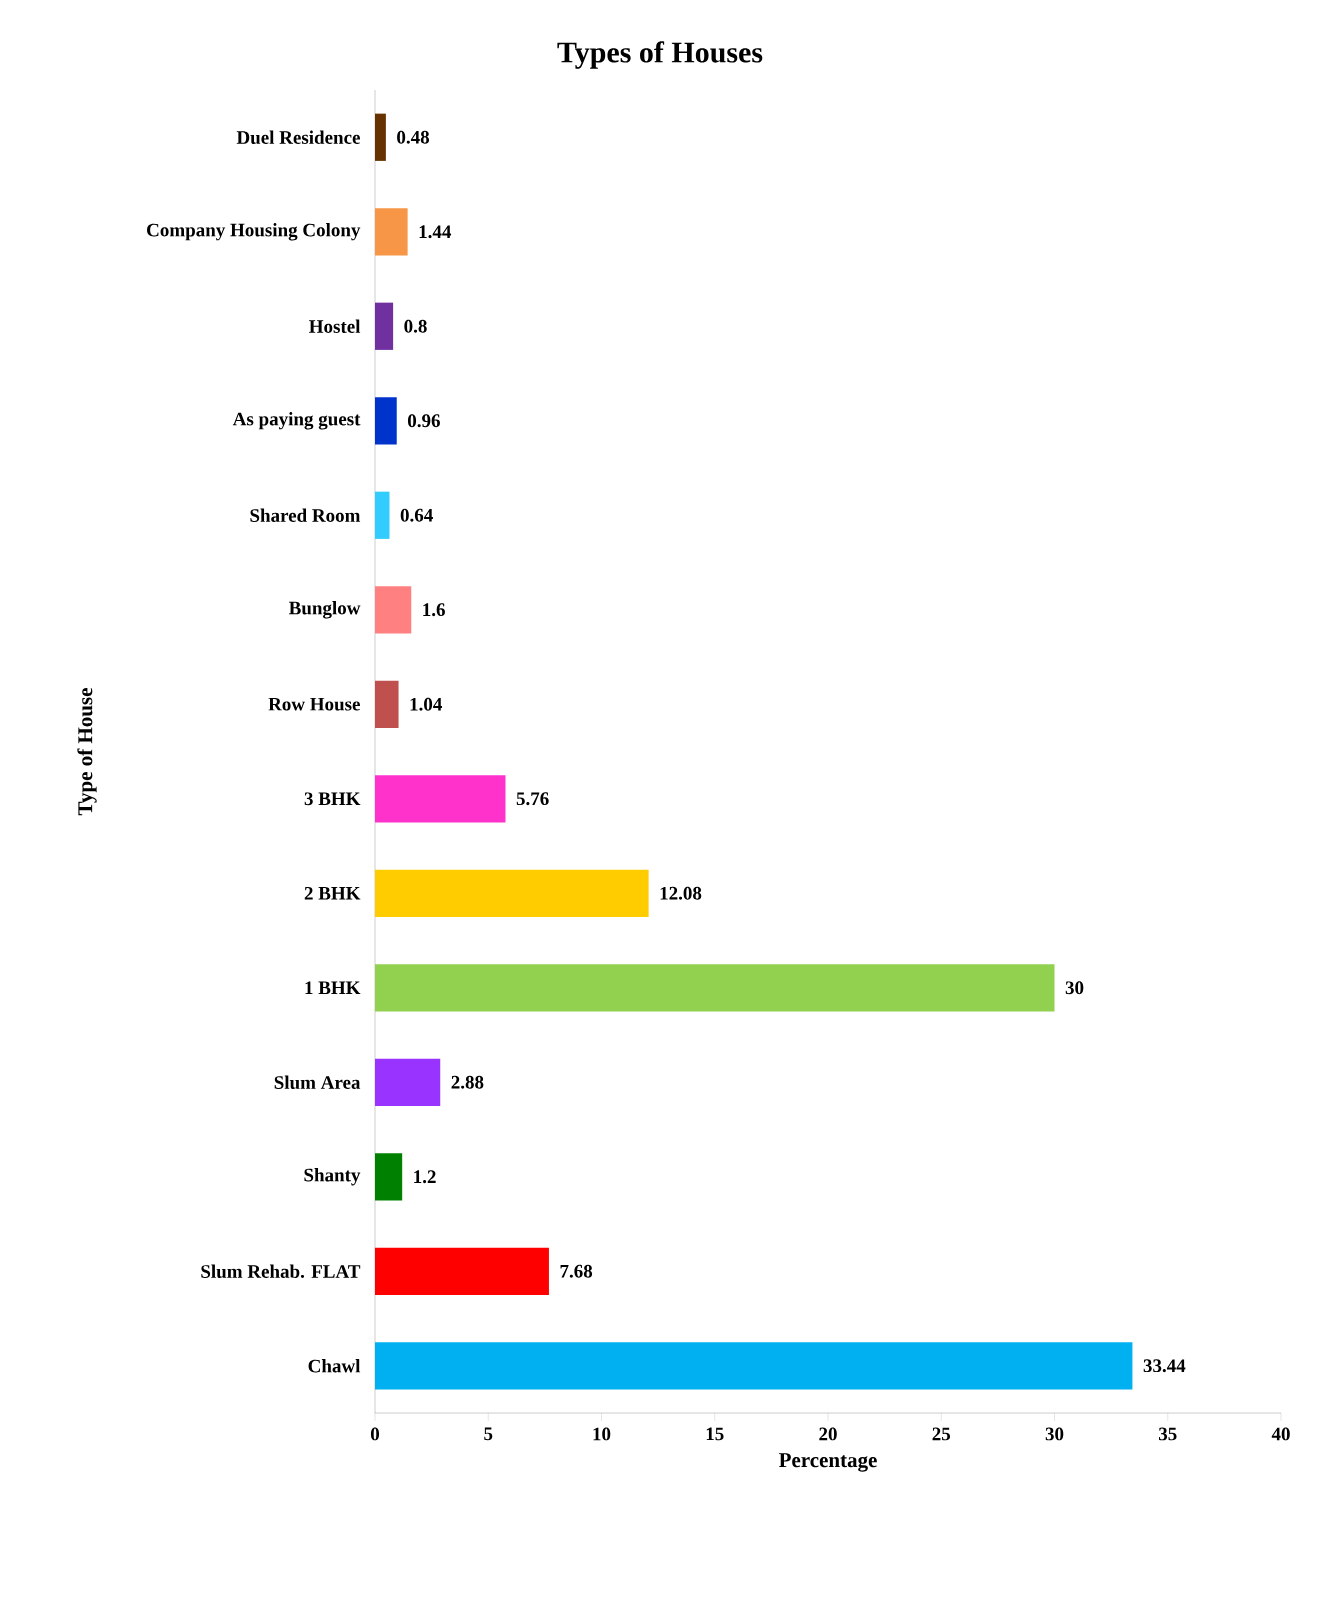 Image resolution: width=1319 pixels, height=1608 pixels. I want to click on y-tick-label: Company Housing Colony, so click(254, 232).